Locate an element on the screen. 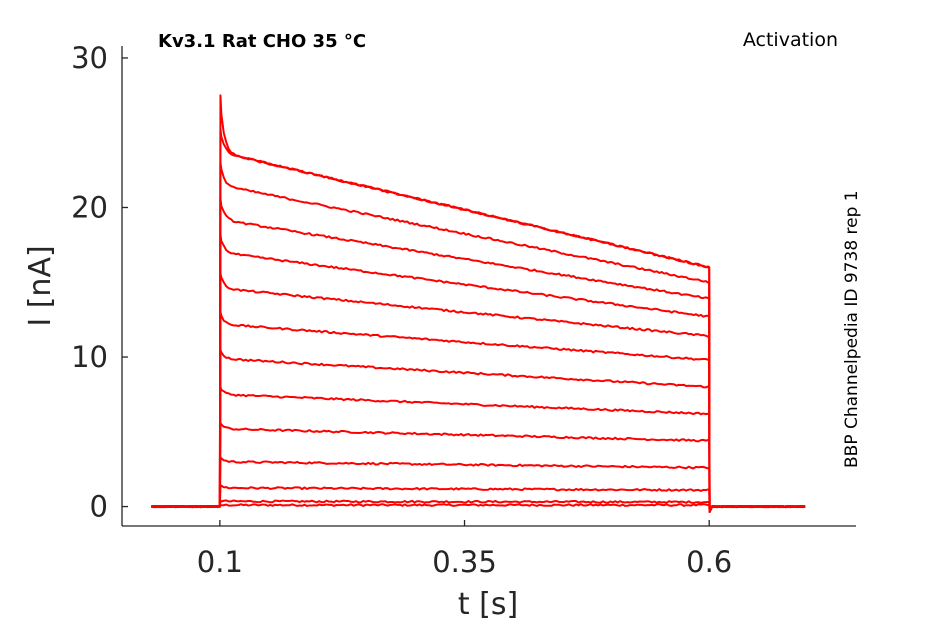 Image resolution: width=945 pixels, height=624 pixels. y-tick-label: 10 is located at coordinates (89, 357).